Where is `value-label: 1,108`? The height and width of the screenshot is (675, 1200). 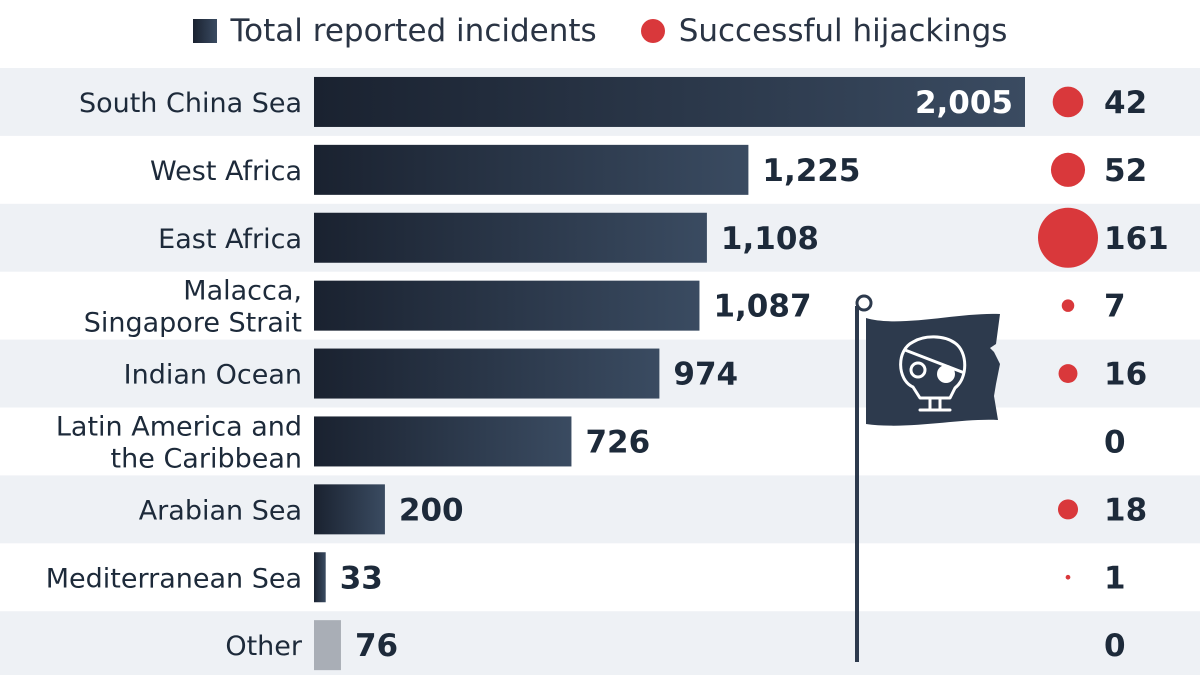 value-label: 1,108 is located at coordinates (770, 239).